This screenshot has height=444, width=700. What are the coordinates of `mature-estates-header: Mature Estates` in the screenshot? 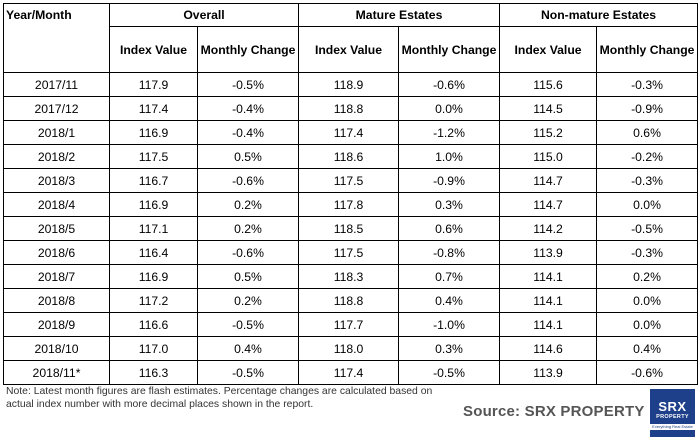 It's located at (399, 15).